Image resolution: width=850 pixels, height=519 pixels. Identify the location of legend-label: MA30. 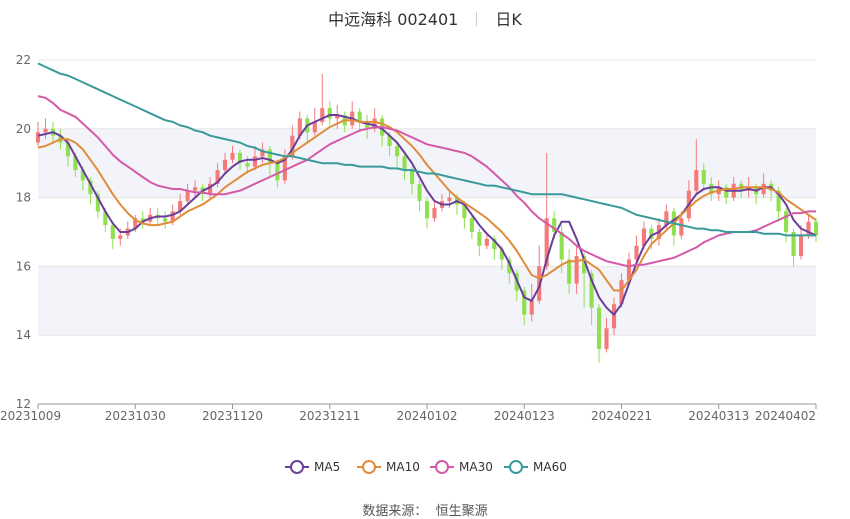
(476, 467).